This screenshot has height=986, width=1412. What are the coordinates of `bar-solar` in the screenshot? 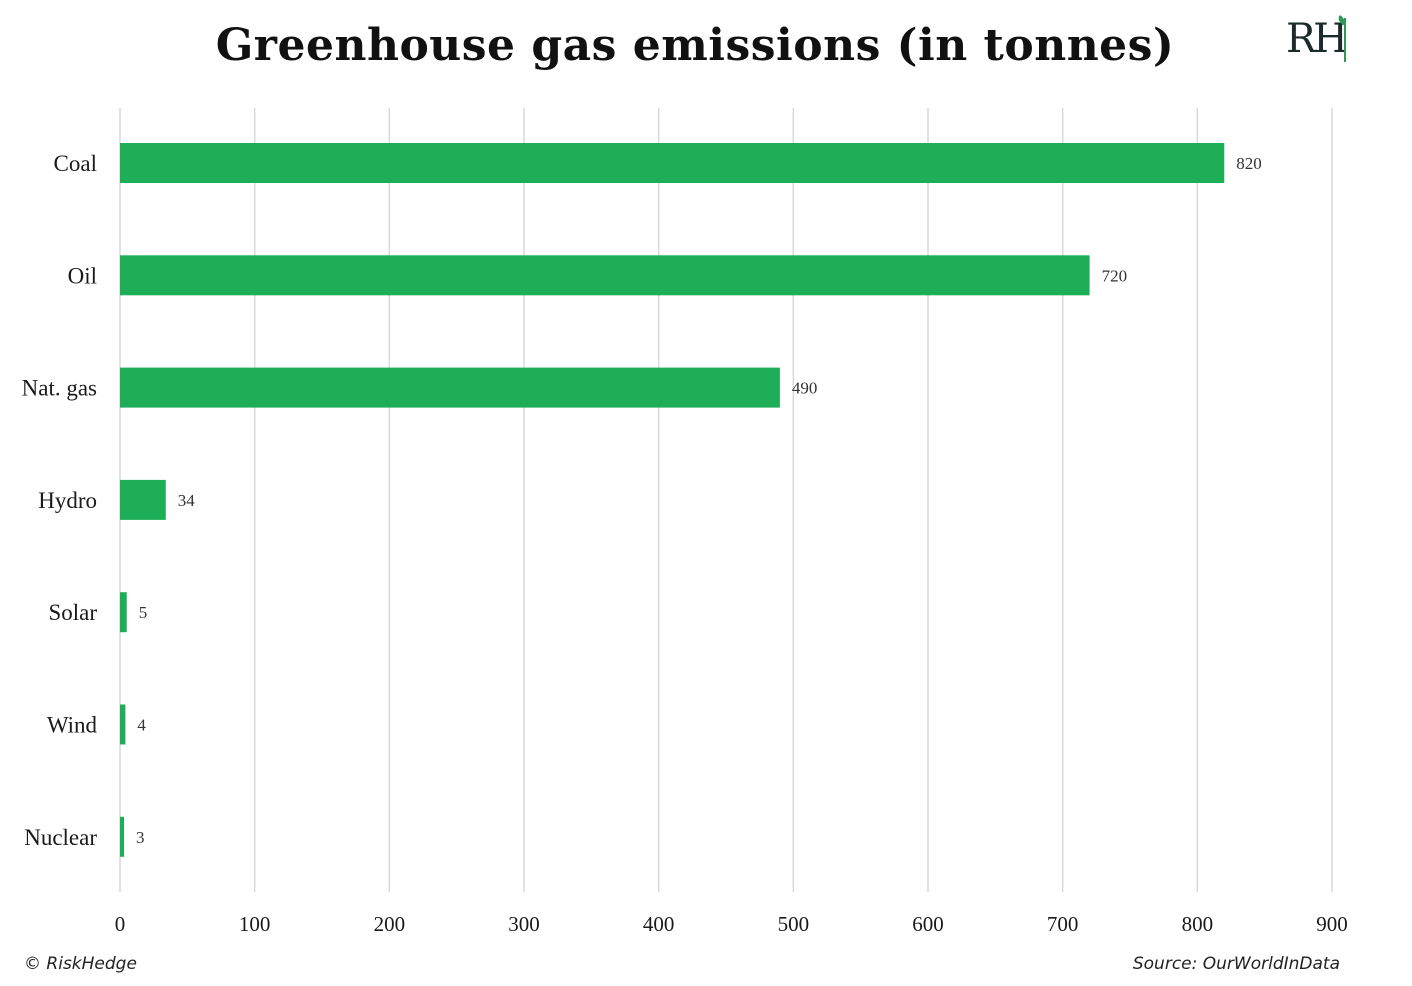 It's located at (123, 612).